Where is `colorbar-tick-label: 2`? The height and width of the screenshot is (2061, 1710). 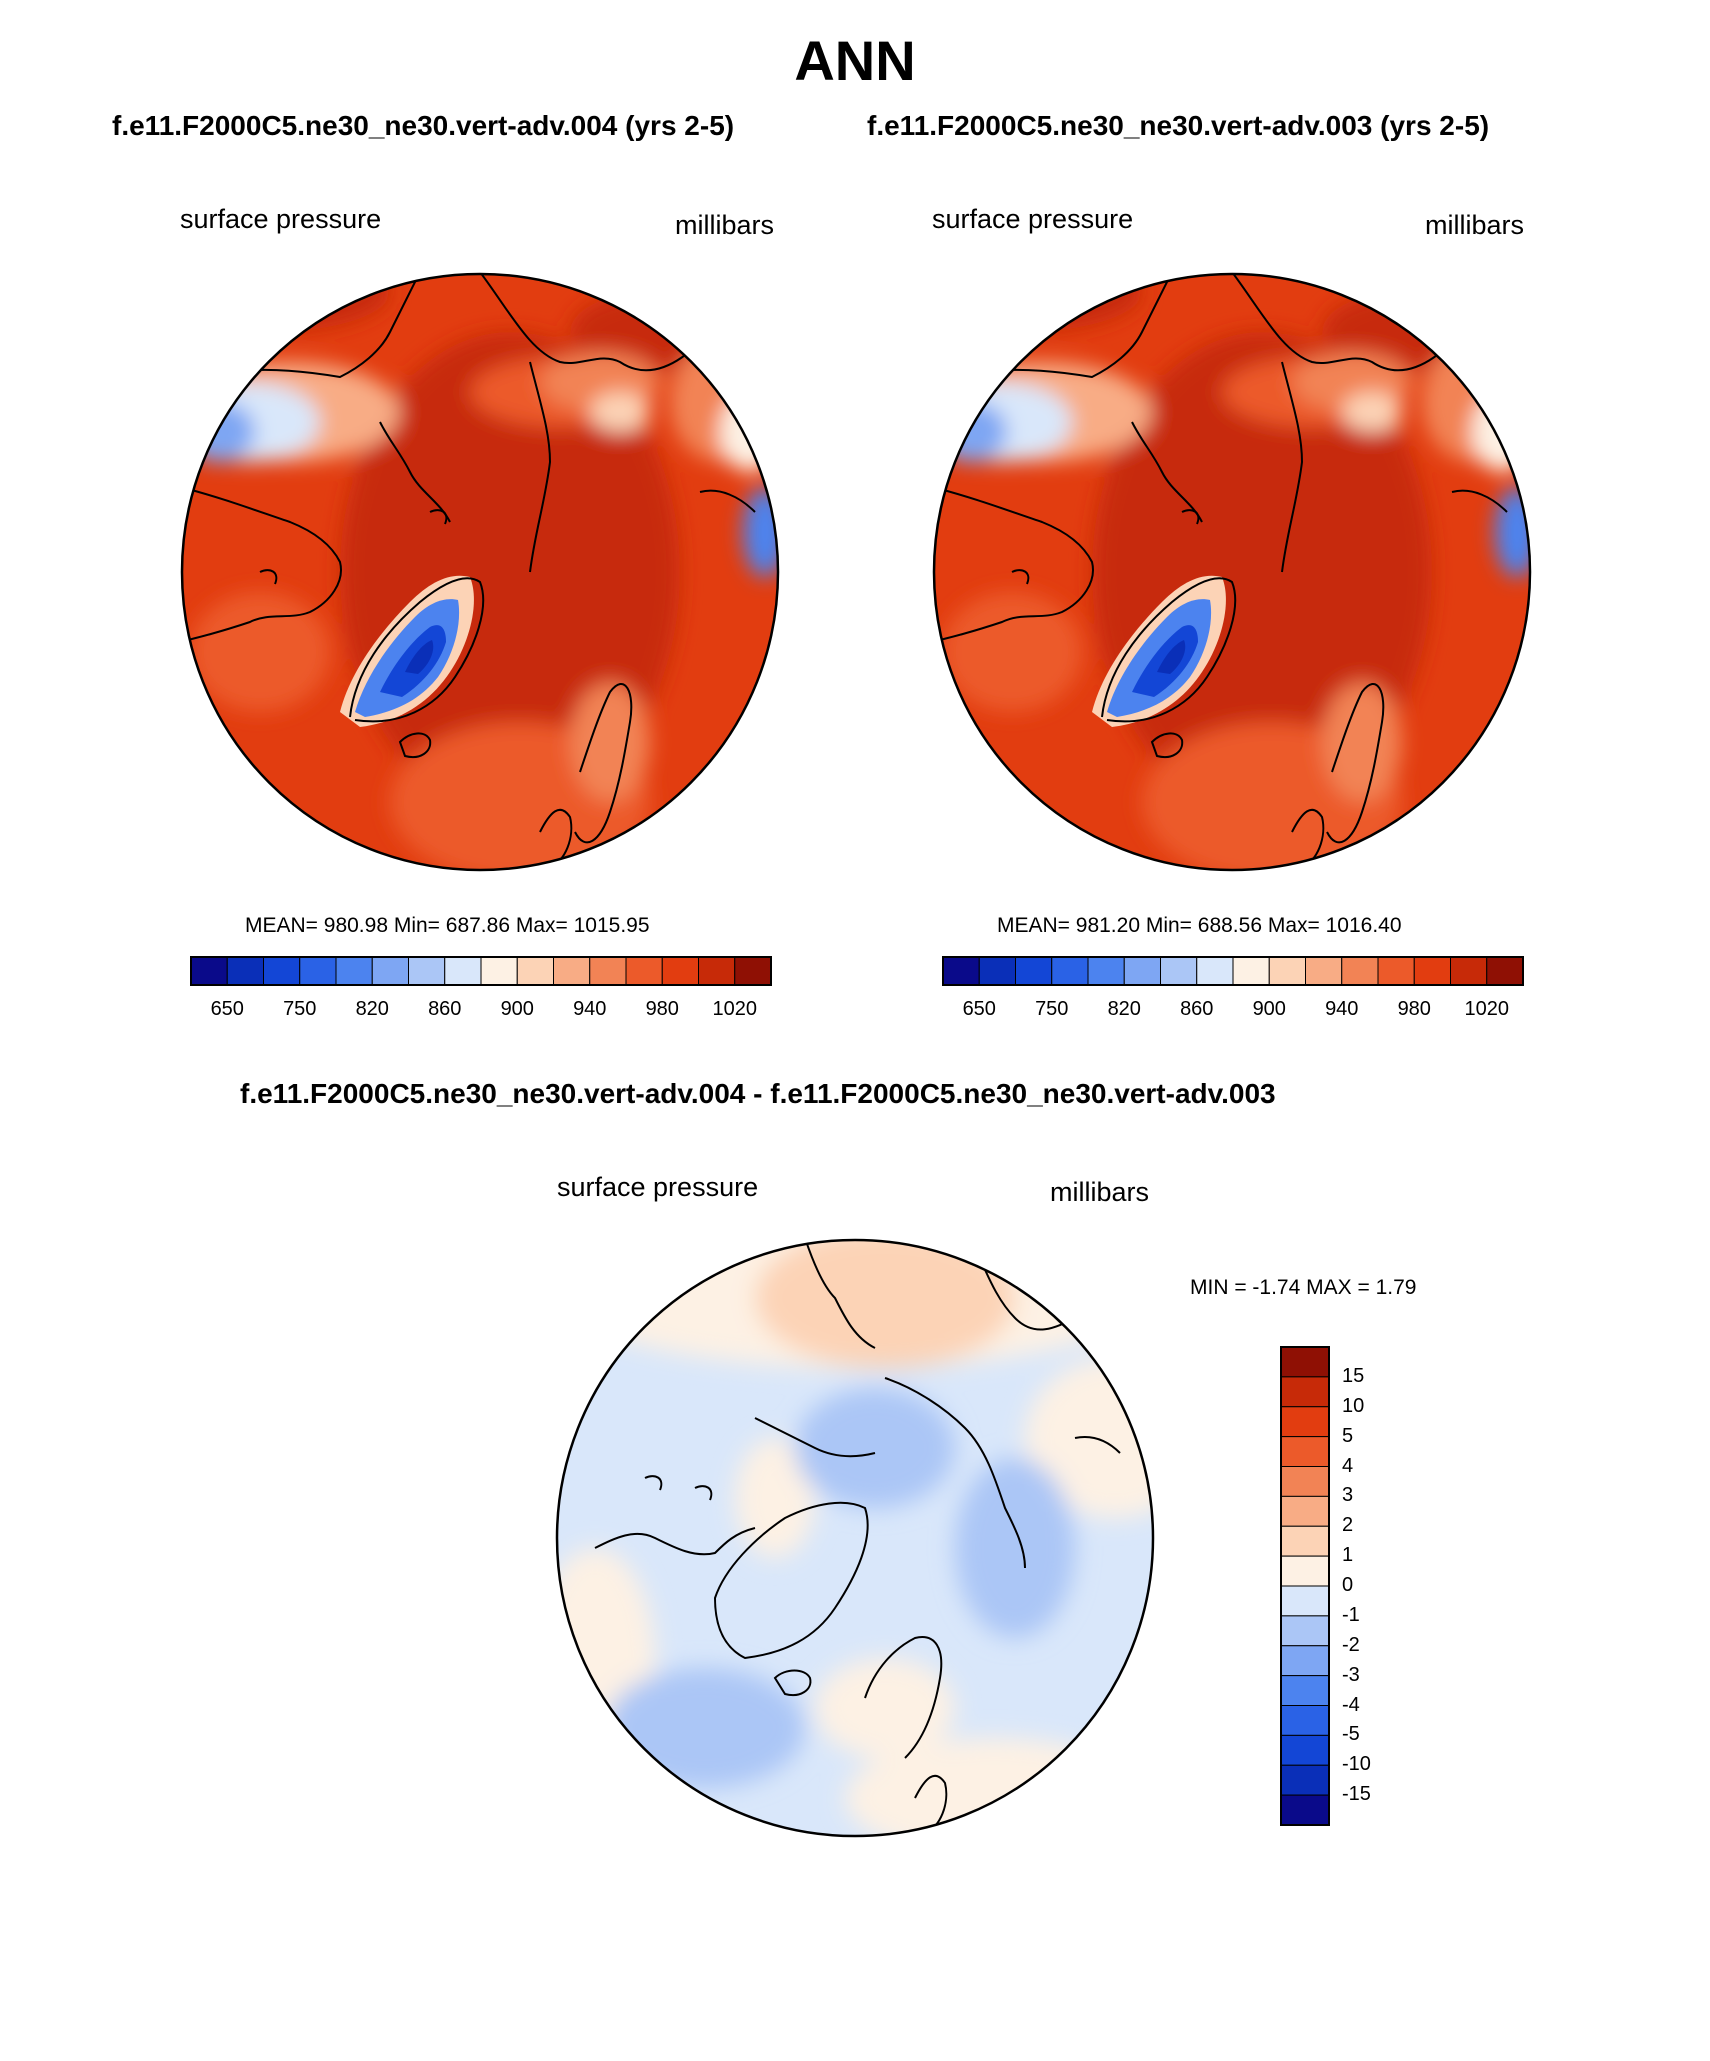
colorbar-tick-label: 2 is located at coordinates (1348, 1525).